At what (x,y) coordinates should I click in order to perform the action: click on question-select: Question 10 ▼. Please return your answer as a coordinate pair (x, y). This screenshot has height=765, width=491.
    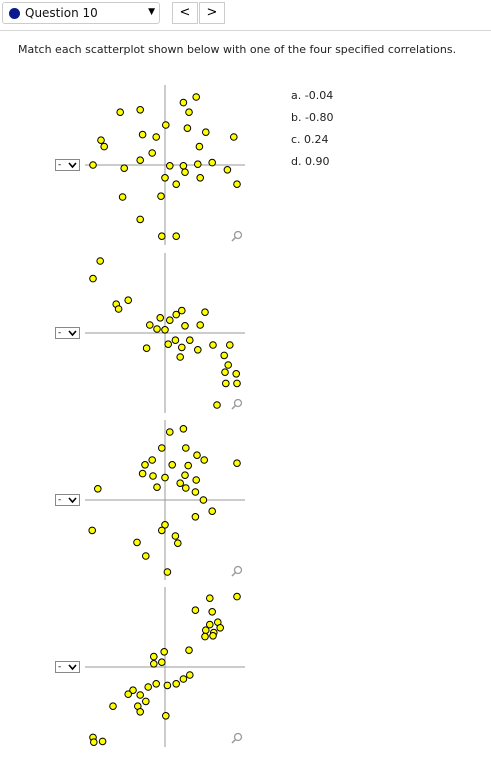
    Looking at the image, I should click on (81, 13).